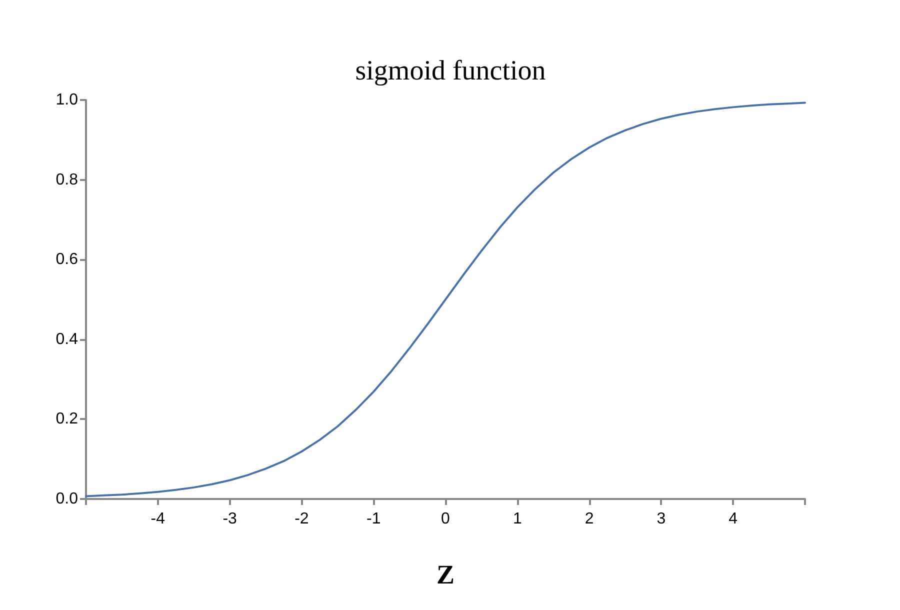 The height and width of the screenshot is (610, 900). I want to click on x-tick-label: 1, so click(517, 519).